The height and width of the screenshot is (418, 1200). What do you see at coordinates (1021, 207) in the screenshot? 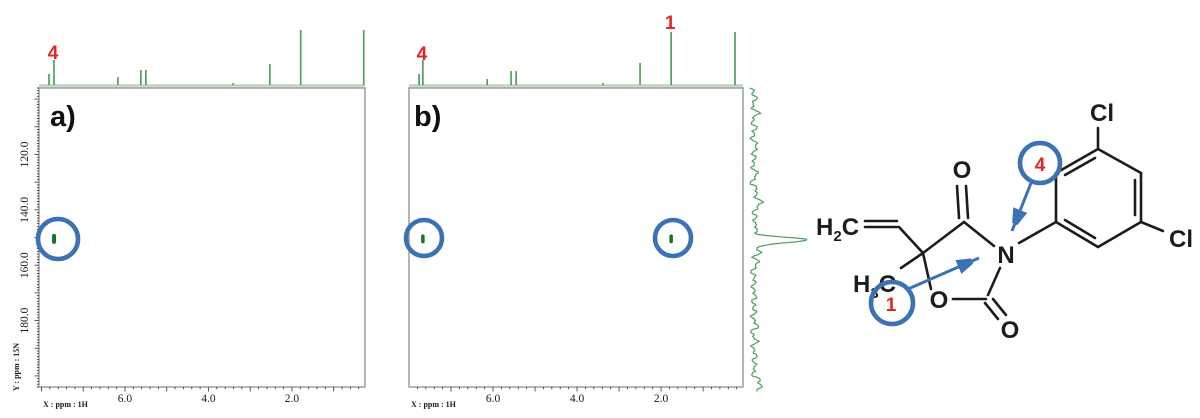
I see `arrow-4-to-n` at bounding box center [1021, 207].